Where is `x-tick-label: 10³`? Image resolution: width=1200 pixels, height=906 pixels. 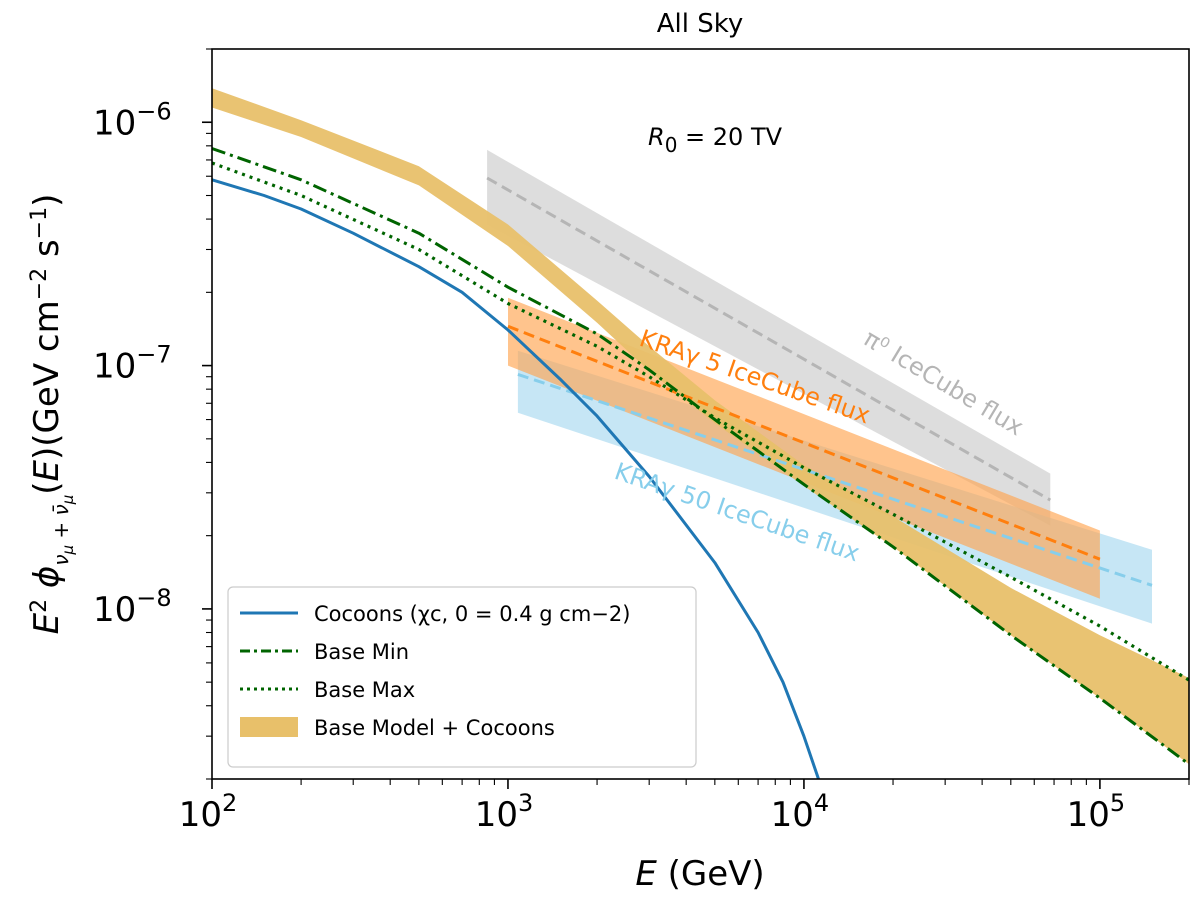
x-tick-label: 10³ is located at coordinates (504, 812).